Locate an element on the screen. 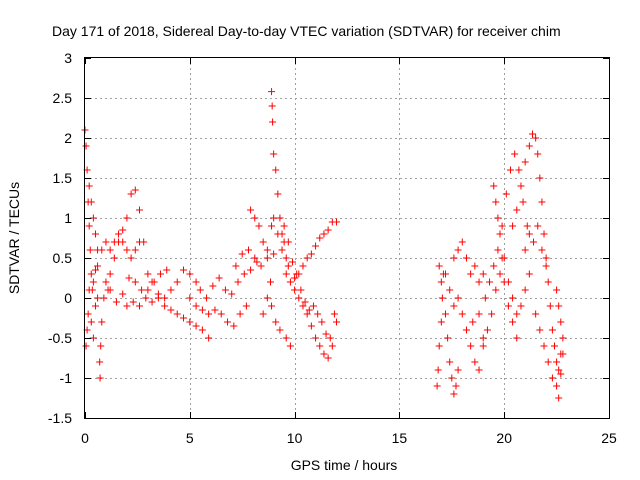 The width and height of the screenshot is (640, 480). x-tick-label: 0 is located at coordinates (85, 438).